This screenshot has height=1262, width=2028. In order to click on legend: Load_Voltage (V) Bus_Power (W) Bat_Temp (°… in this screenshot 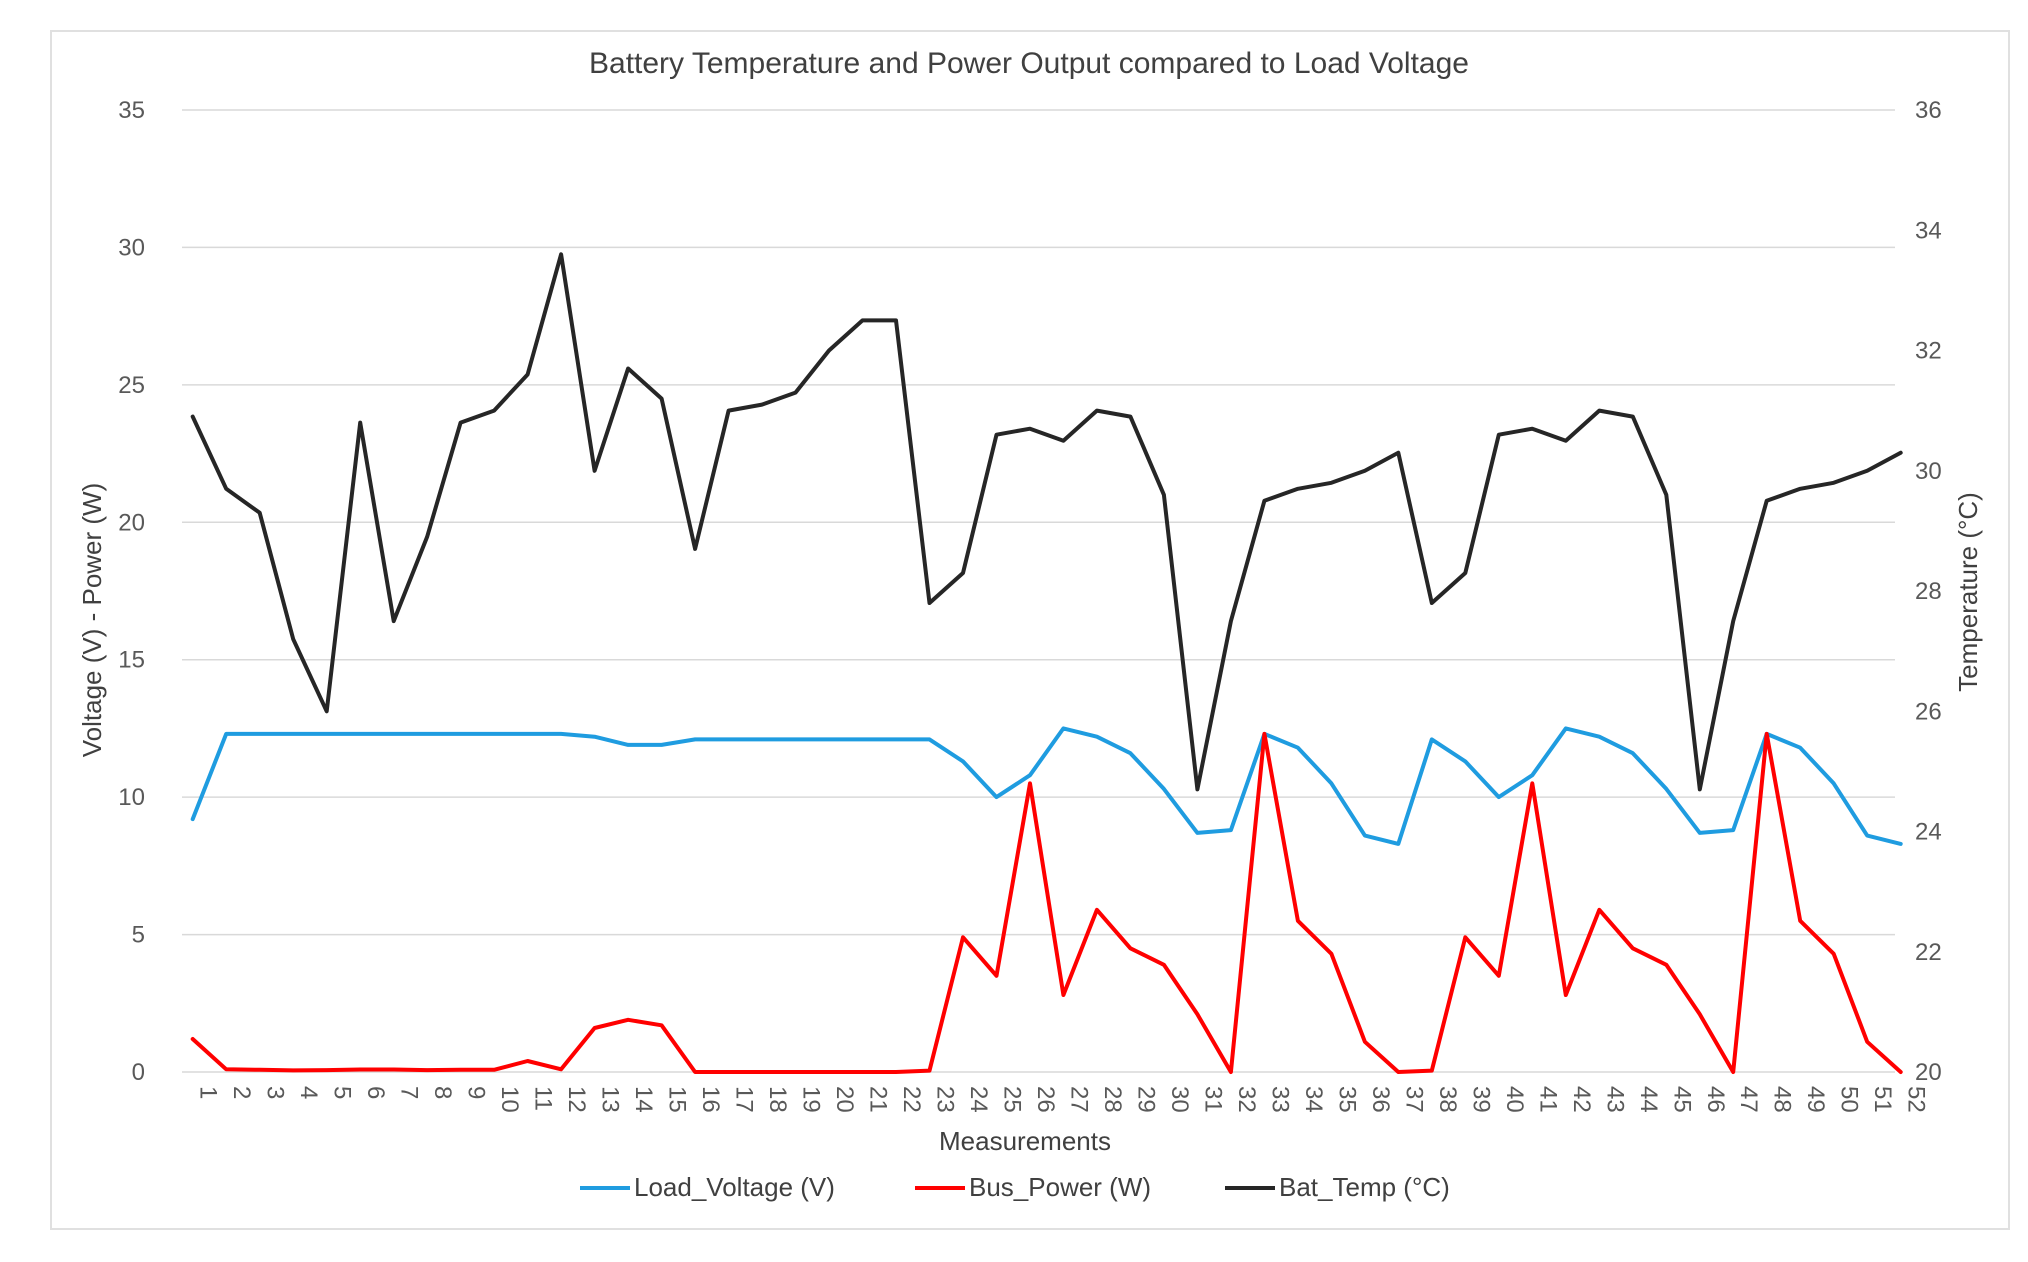, I will do `click(1015, 1187)`.